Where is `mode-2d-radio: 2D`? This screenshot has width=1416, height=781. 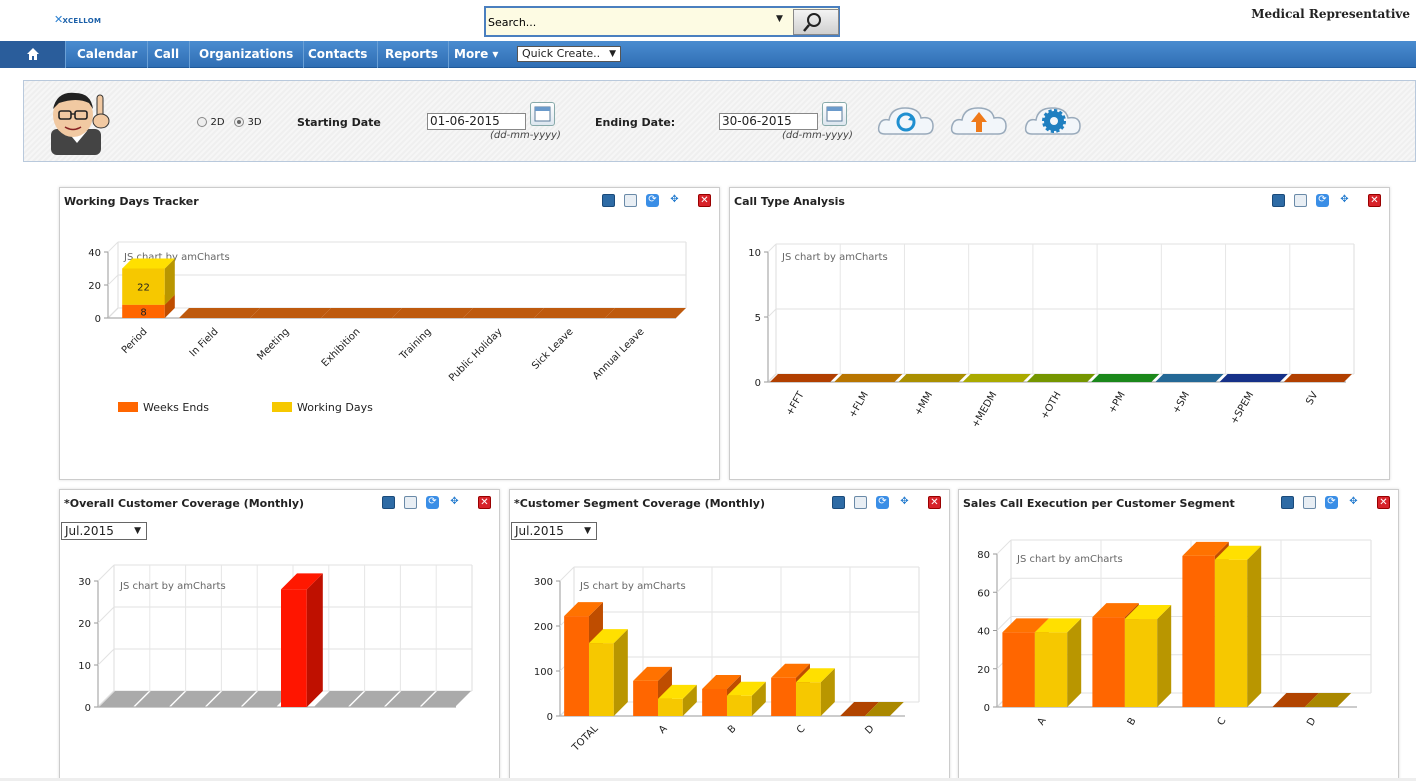
mode-2d-radio: 2D is located at coordinates (211, 121).